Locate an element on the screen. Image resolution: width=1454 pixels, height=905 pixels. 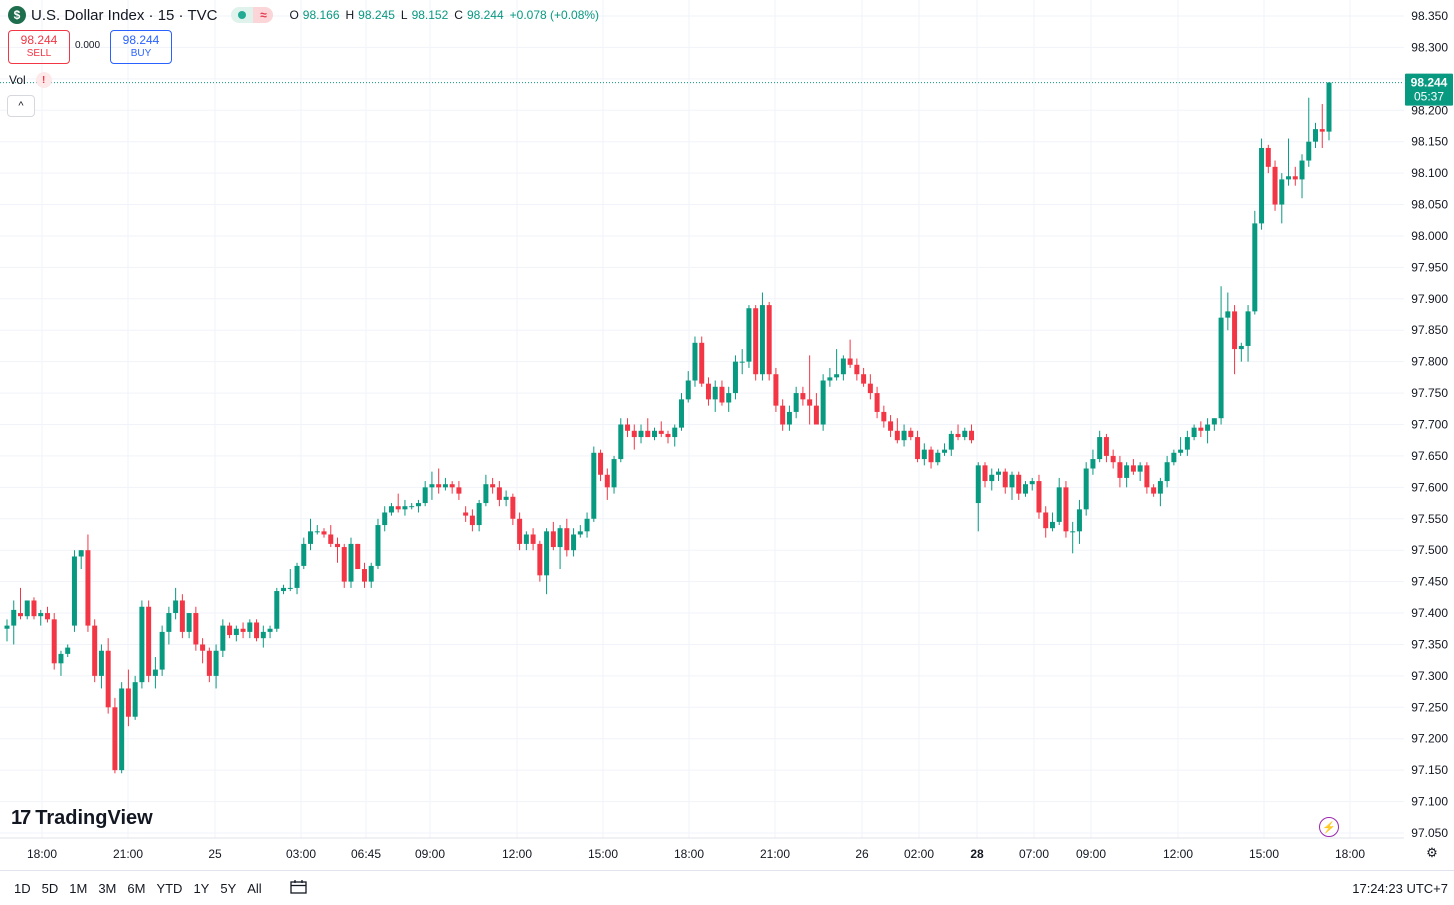
collapse-legend-button: ^ is located at coordinates (21, 106).